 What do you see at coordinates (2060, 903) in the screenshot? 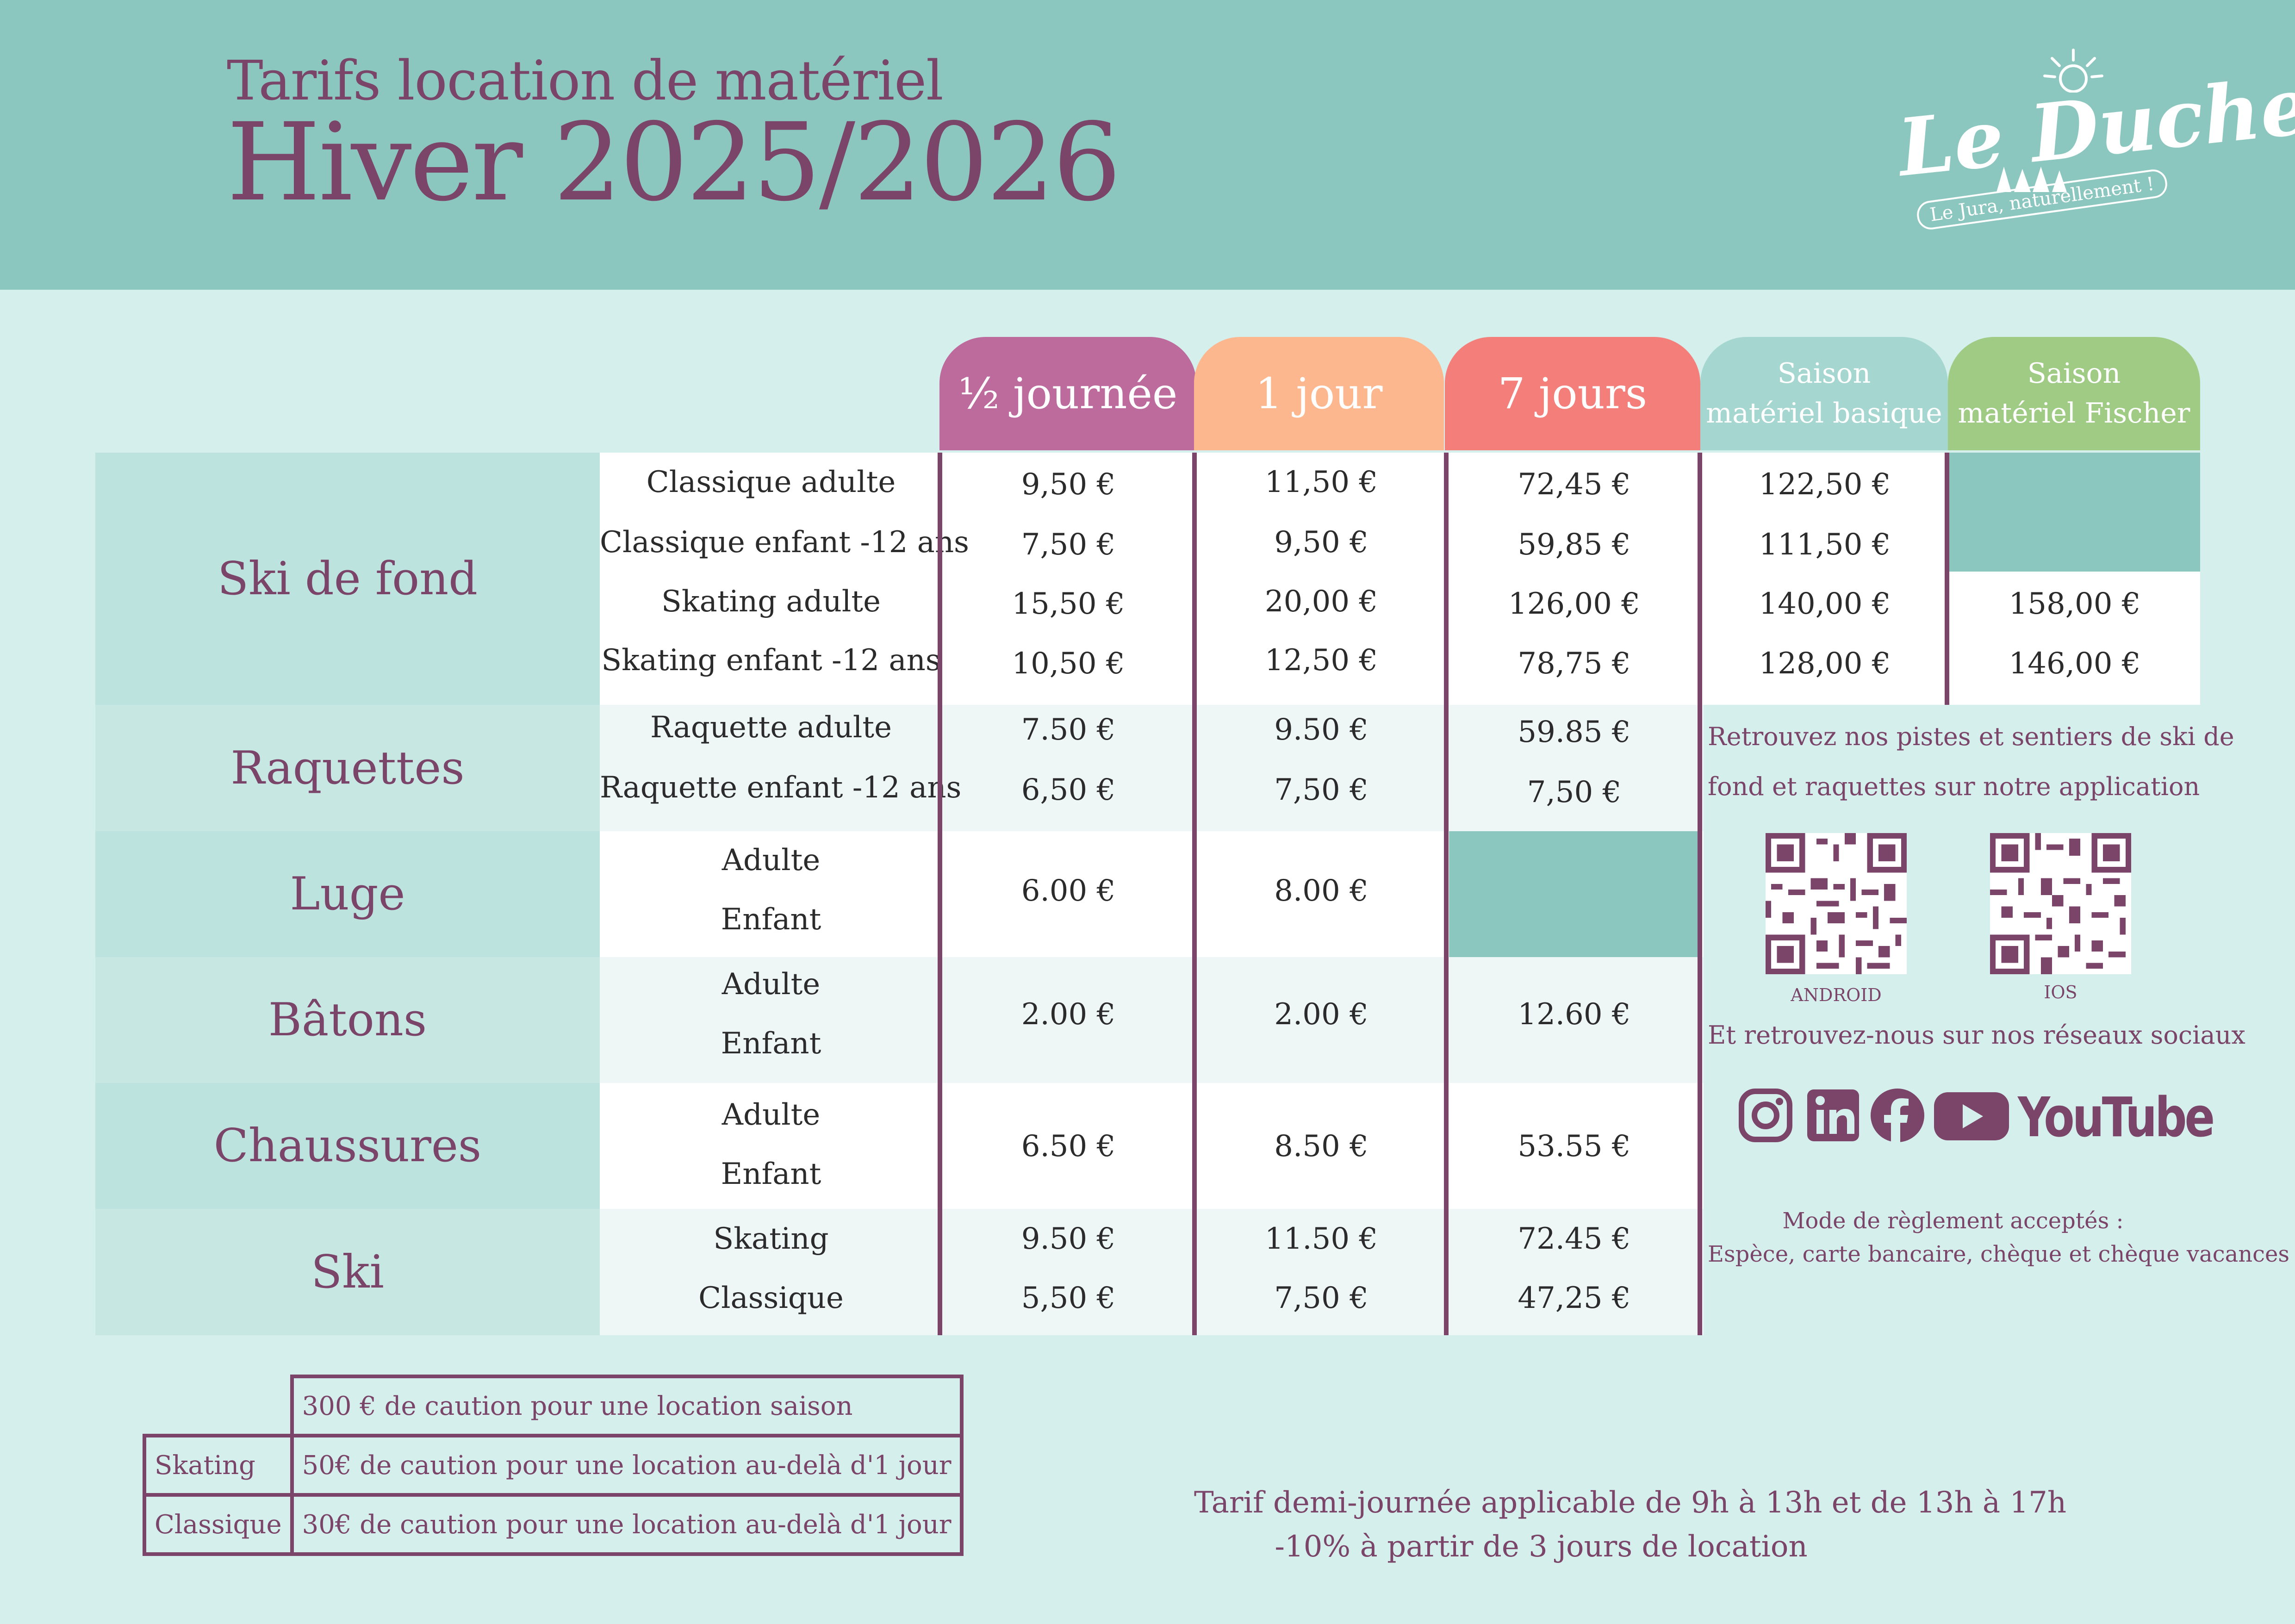
I see `ios-qr-code` at bounding box center [2060, 903].